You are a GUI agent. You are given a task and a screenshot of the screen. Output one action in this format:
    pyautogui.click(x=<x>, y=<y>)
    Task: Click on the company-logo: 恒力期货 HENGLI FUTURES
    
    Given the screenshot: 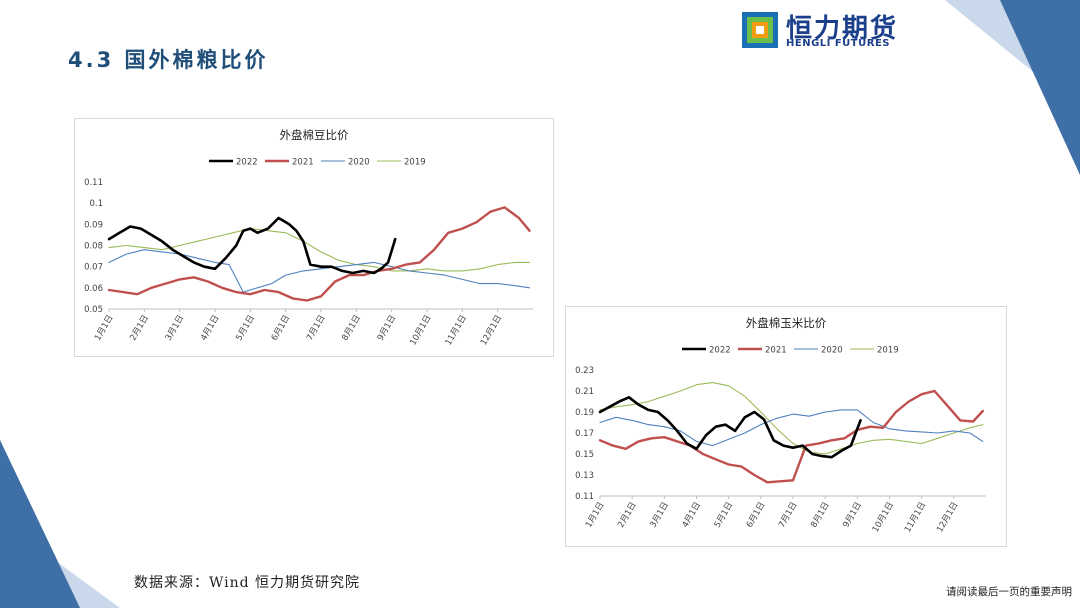 What is the action you would take?
    pyautogui.click(x=827, y=30)
    